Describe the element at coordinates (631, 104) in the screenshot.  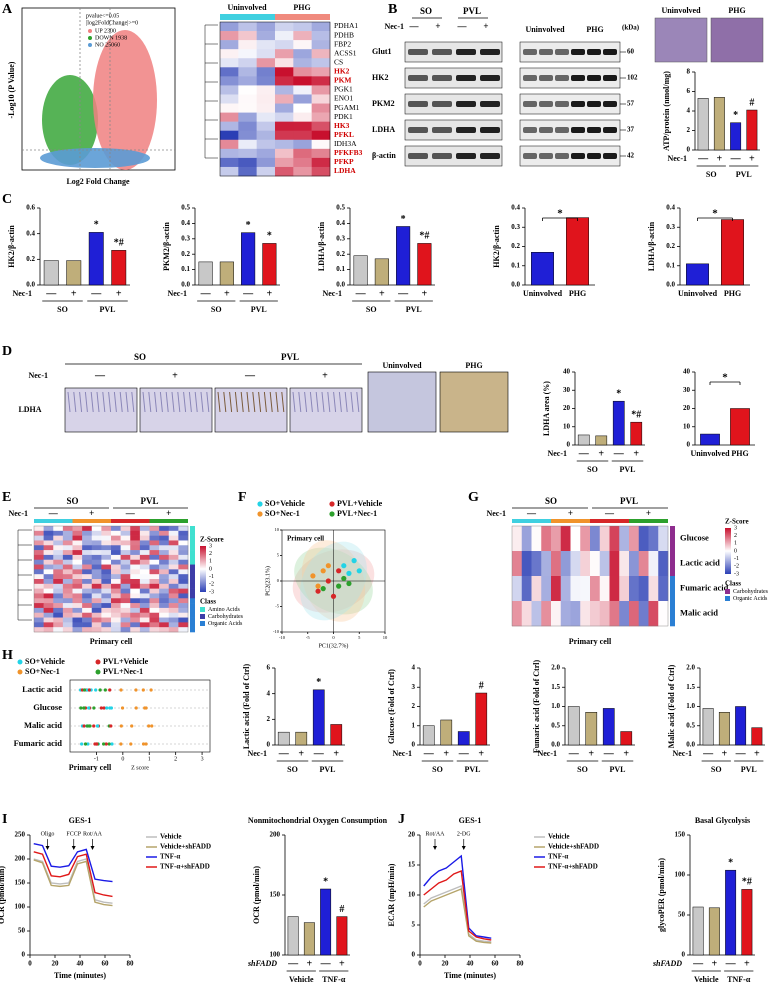
I see `kda-label: 57` at that location.